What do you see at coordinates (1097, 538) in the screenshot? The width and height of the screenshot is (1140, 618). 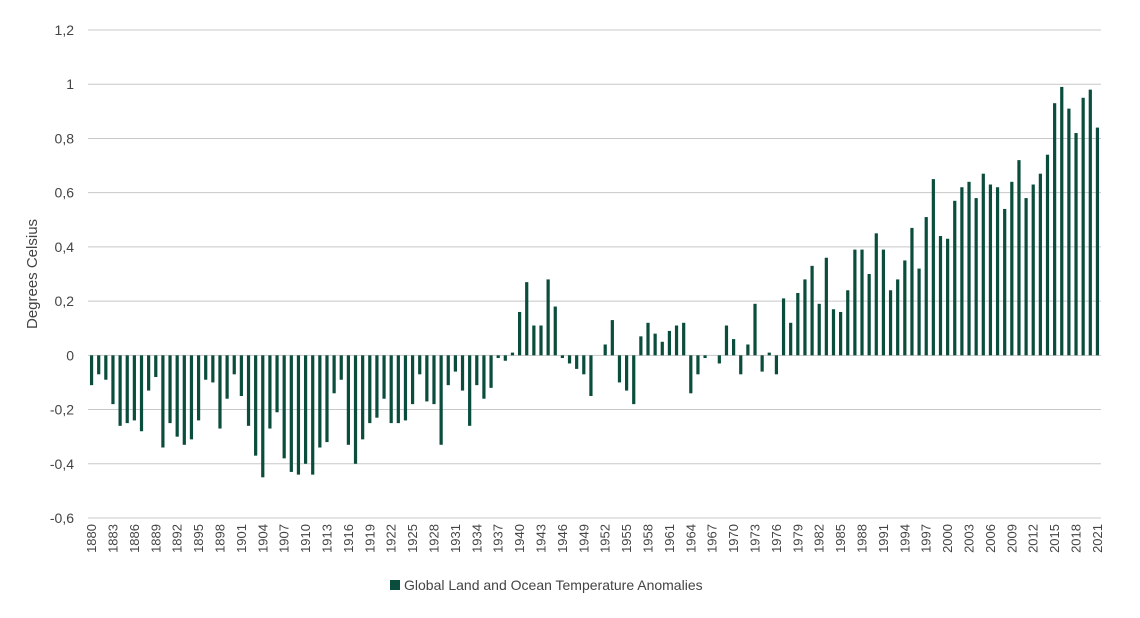 I see `x-tick-label: 2021` at bounding box center [1097, 538].